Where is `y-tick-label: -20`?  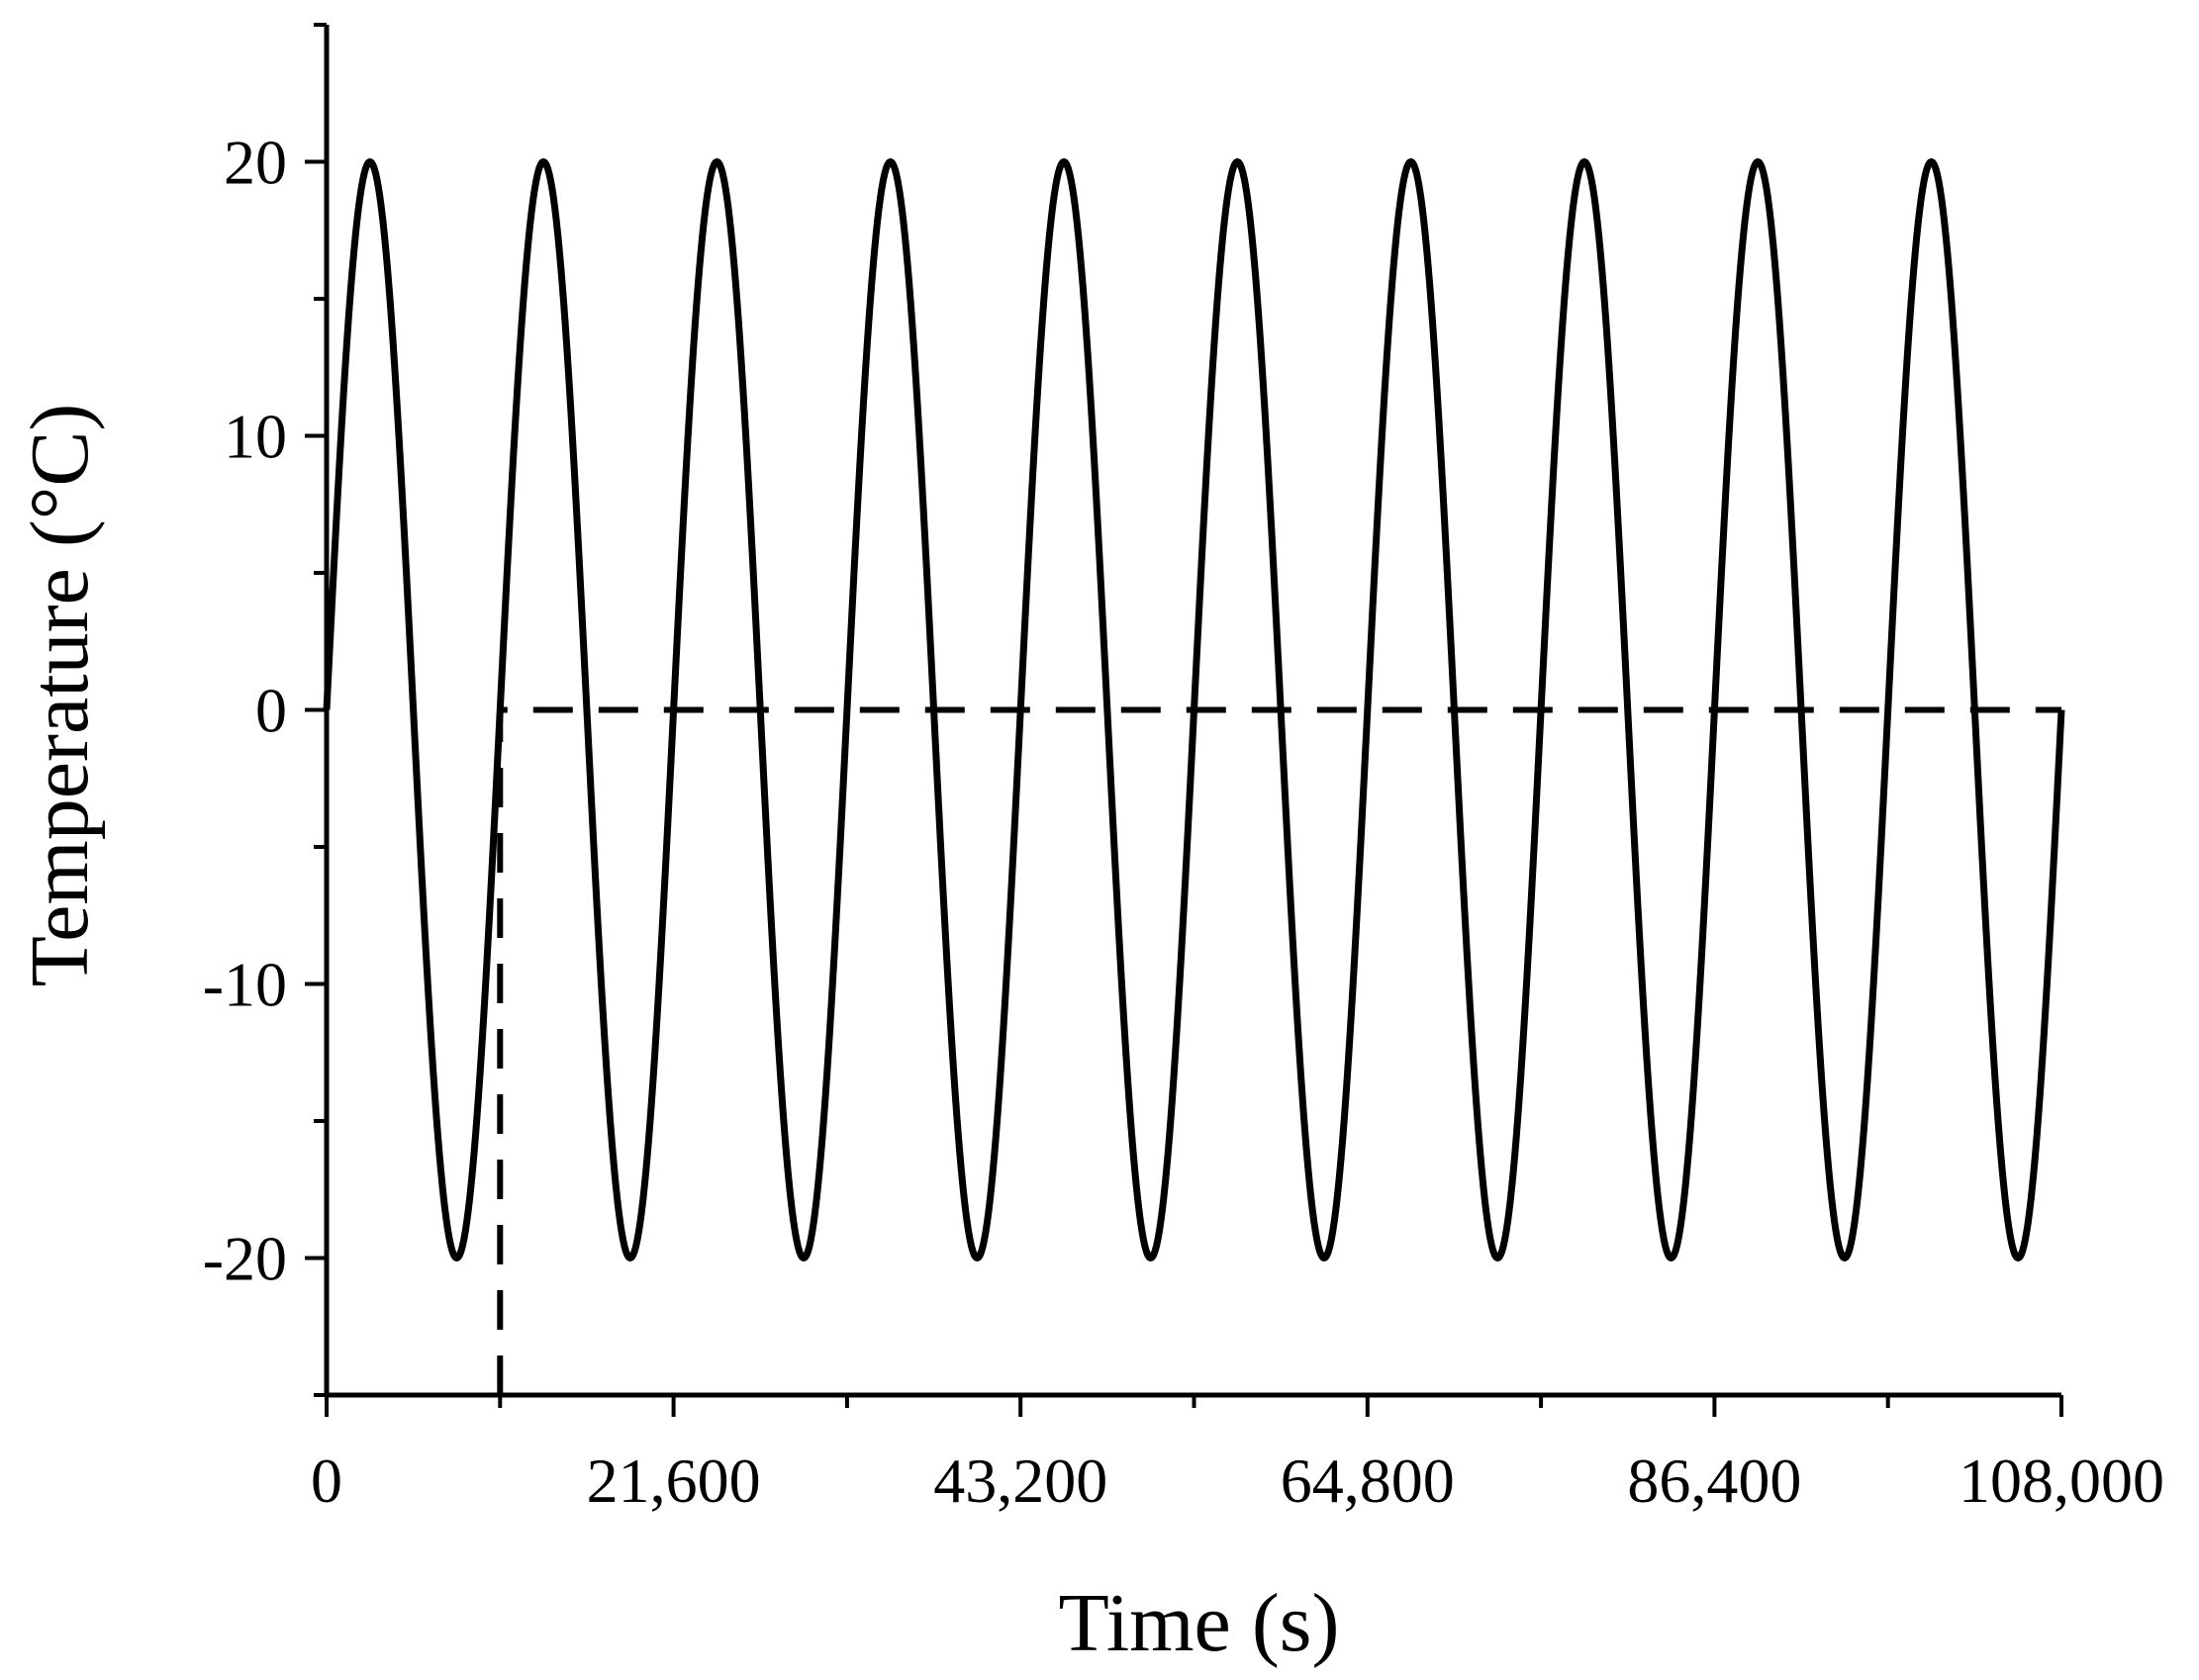
y-tick-label: -20 is located at coordinates (245, 1259).